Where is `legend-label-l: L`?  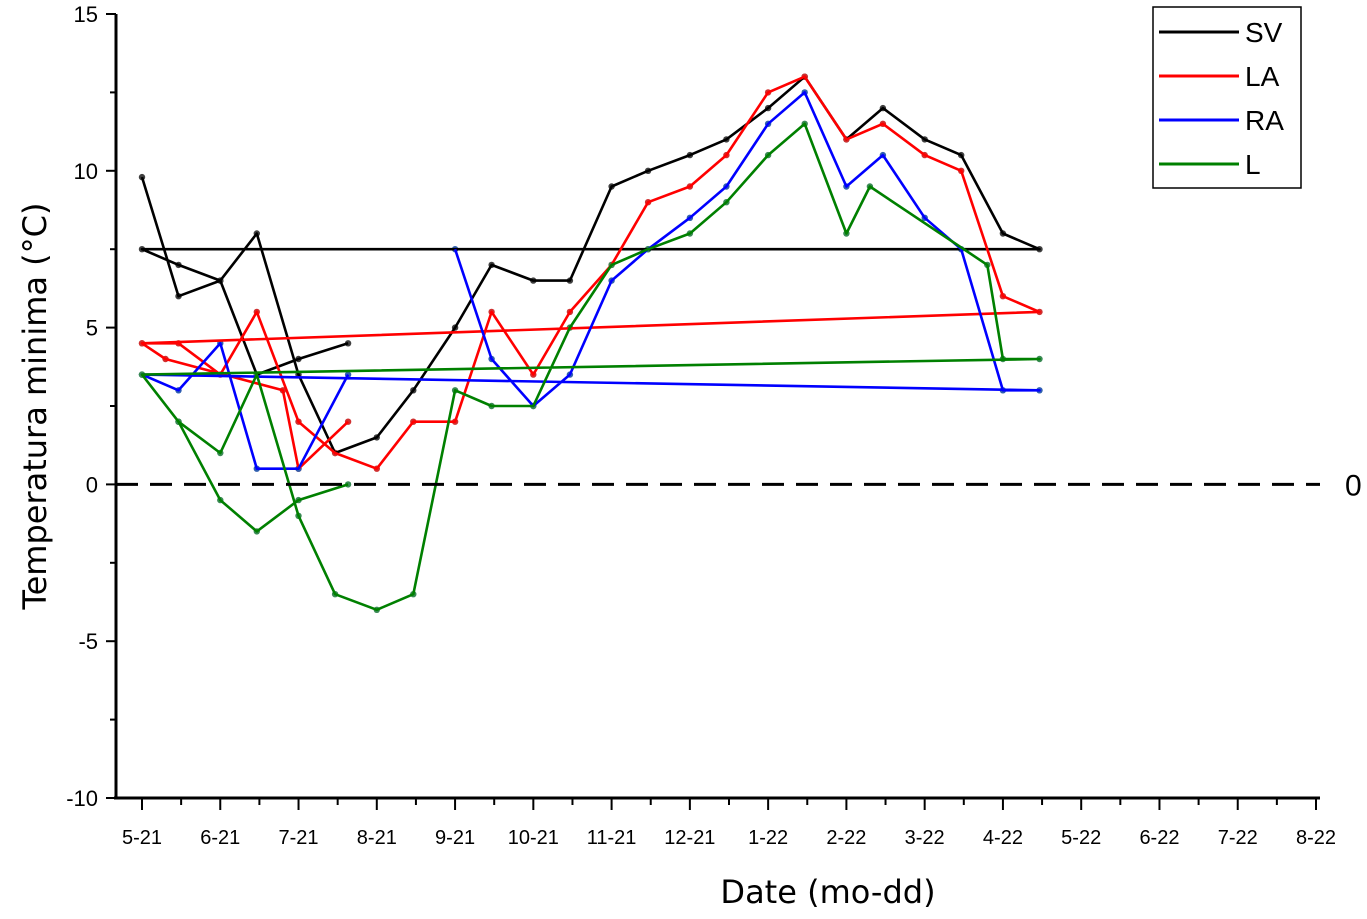 legend-label-l: L is located at coordinates (1253, 164).